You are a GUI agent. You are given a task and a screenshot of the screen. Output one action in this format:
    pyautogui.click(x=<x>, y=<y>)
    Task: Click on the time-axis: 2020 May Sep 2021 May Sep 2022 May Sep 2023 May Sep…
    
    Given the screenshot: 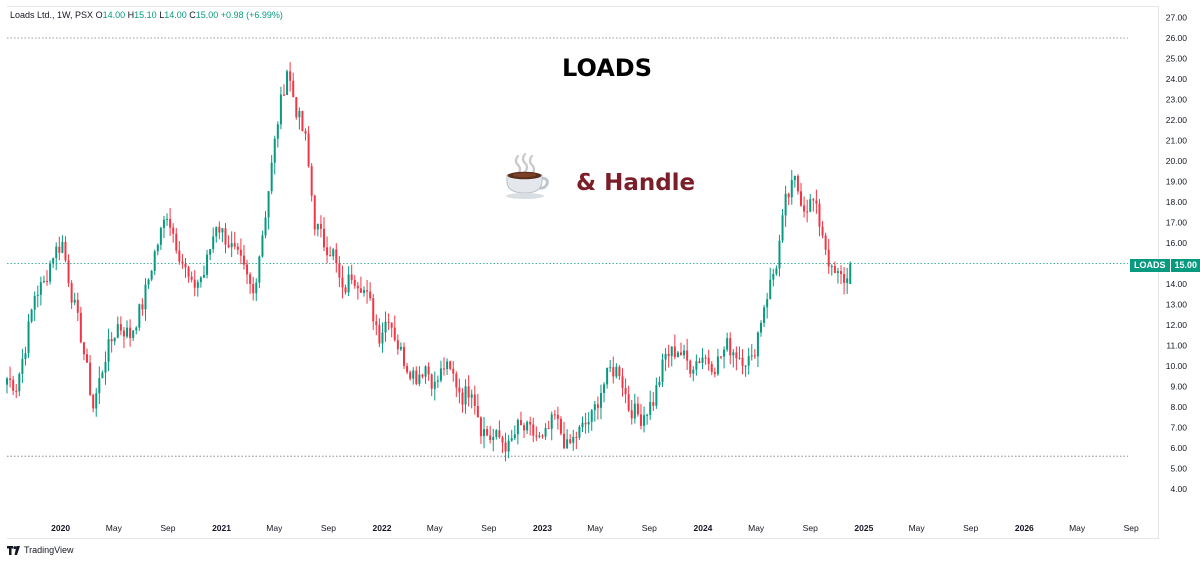 What is the action you would take?
    pyautogui.click(x=595, y=528)
    